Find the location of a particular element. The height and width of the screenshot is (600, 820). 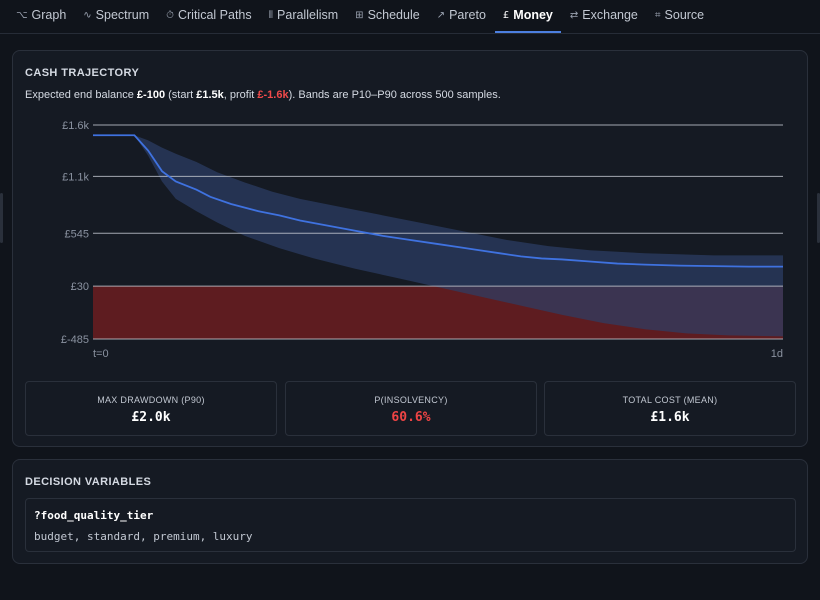

panel-title: DECISION VARIABLES is located at coordinates (88, 482).